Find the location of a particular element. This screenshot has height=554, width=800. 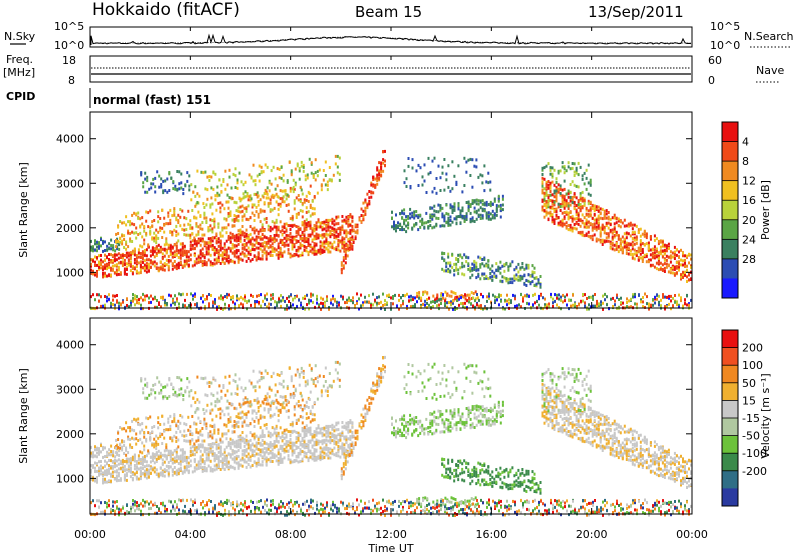

freq-strip: Freq. [MHz] 18 8 60 0 Nave is located at coordinates (393, 70).